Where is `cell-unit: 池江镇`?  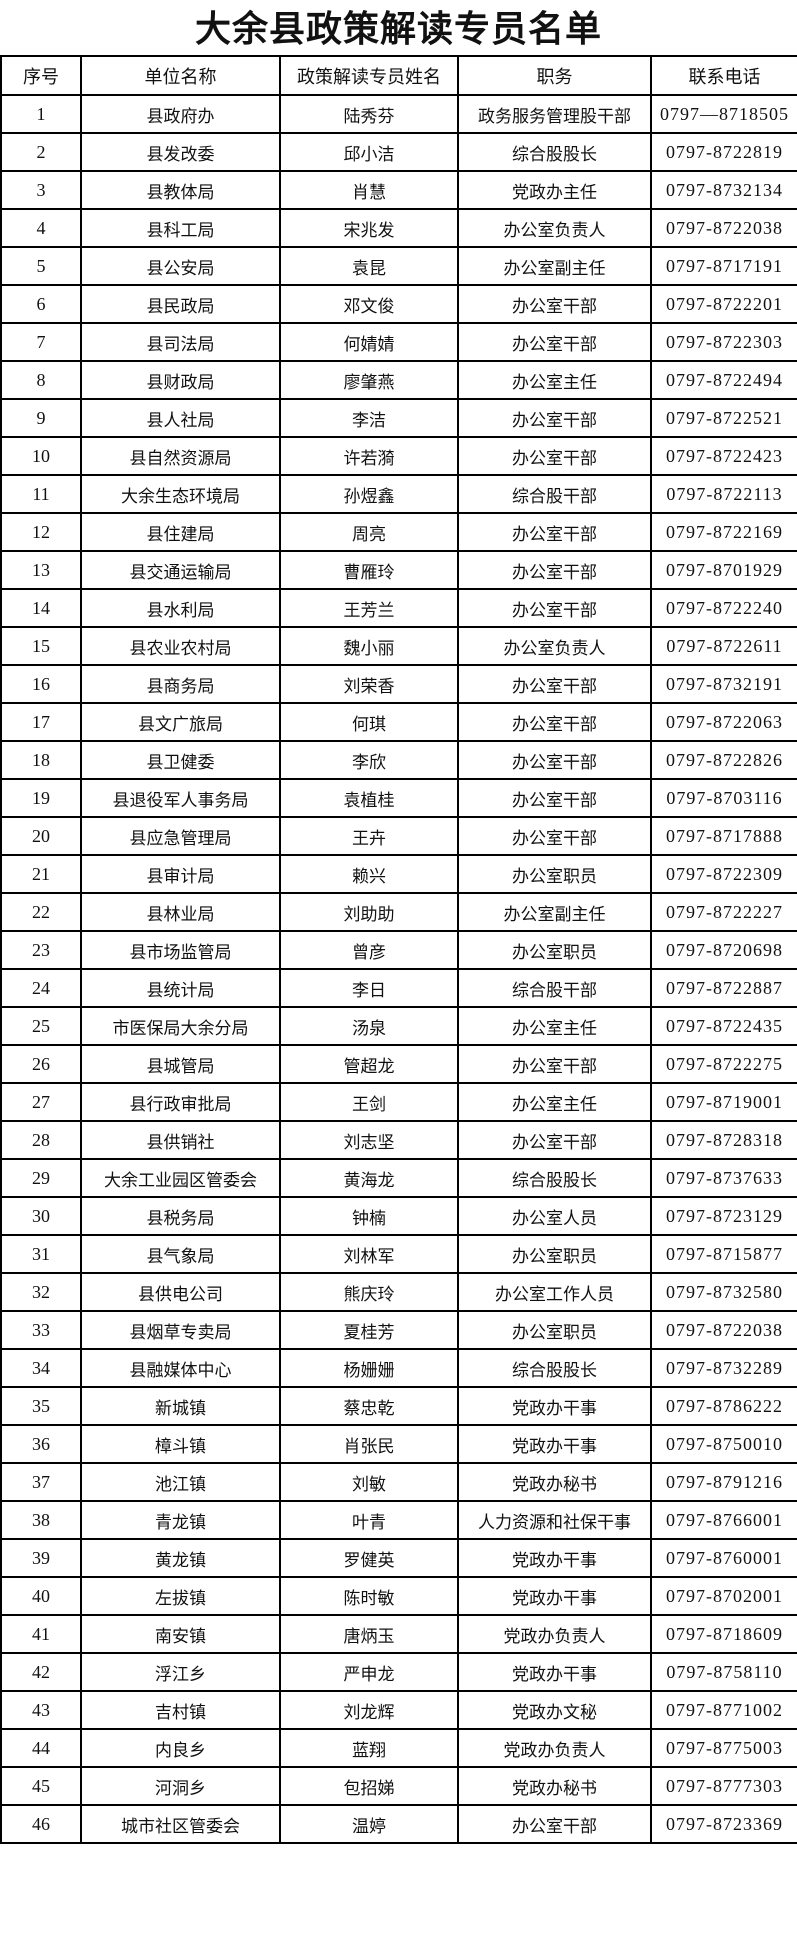
cell-unit: 池江镇 is located at coordinates (180, 1482).